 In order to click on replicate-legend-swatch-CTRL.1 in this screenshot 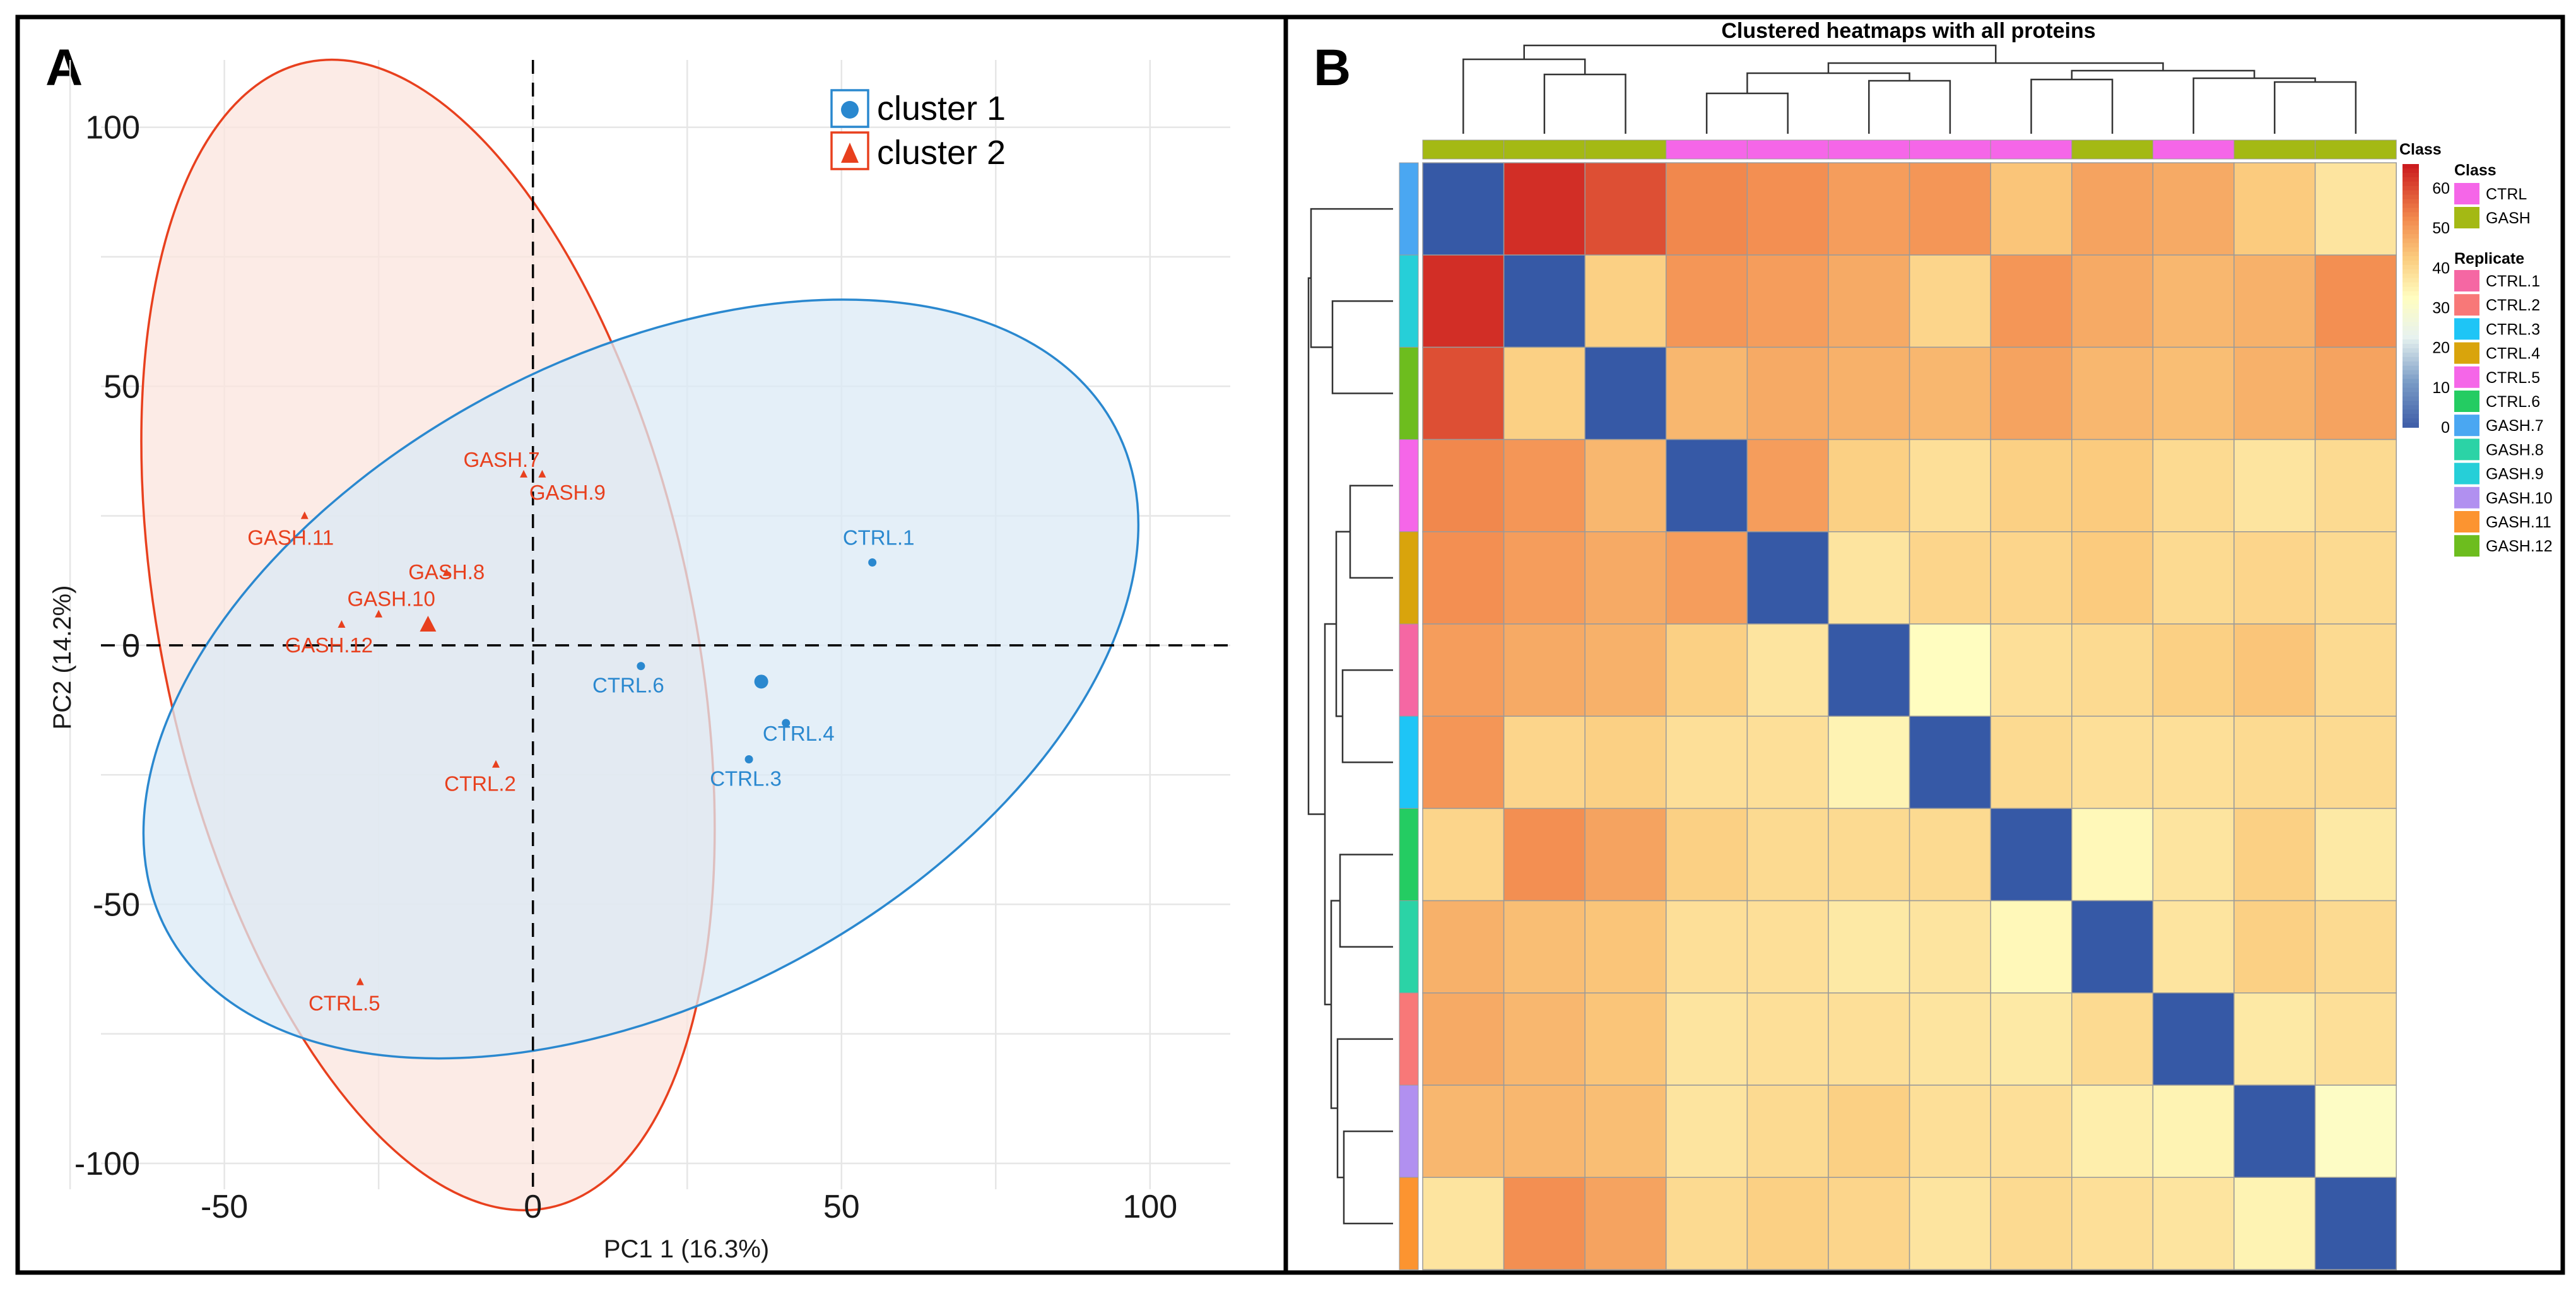, I will do `click(2466, 280)`.